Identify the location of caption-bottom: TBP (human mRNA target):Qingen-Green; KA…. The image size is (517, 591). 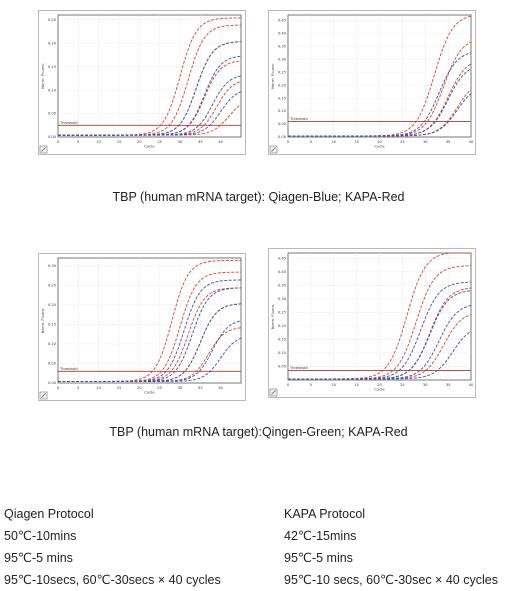
(258, 432).